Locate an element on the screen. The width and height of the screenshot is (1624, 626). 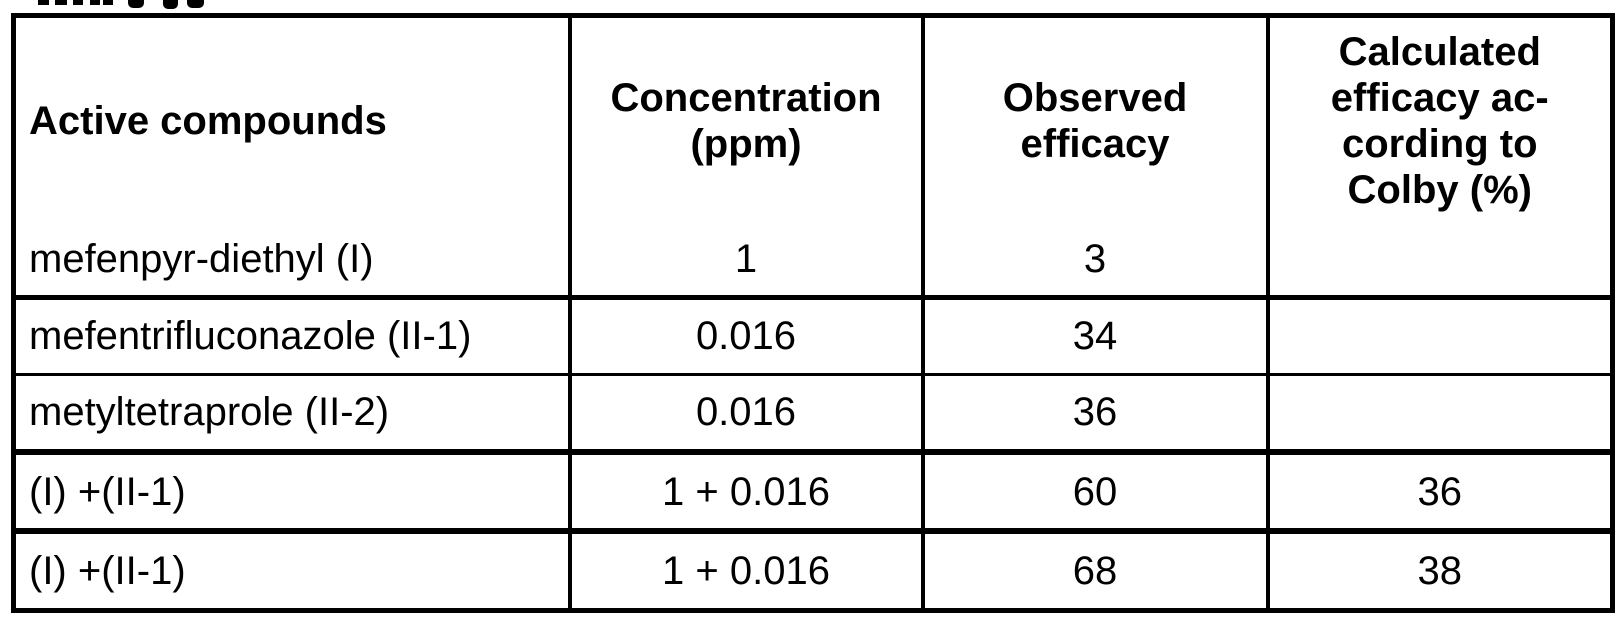
cell-observed-efficacy: 60 is located at coordinates (1096, 493).